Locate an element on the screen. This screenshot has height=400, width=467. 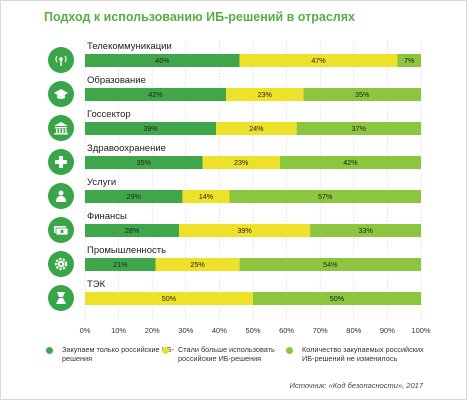
bar-label-6-1: 25% is located at coordinates (197, 264).